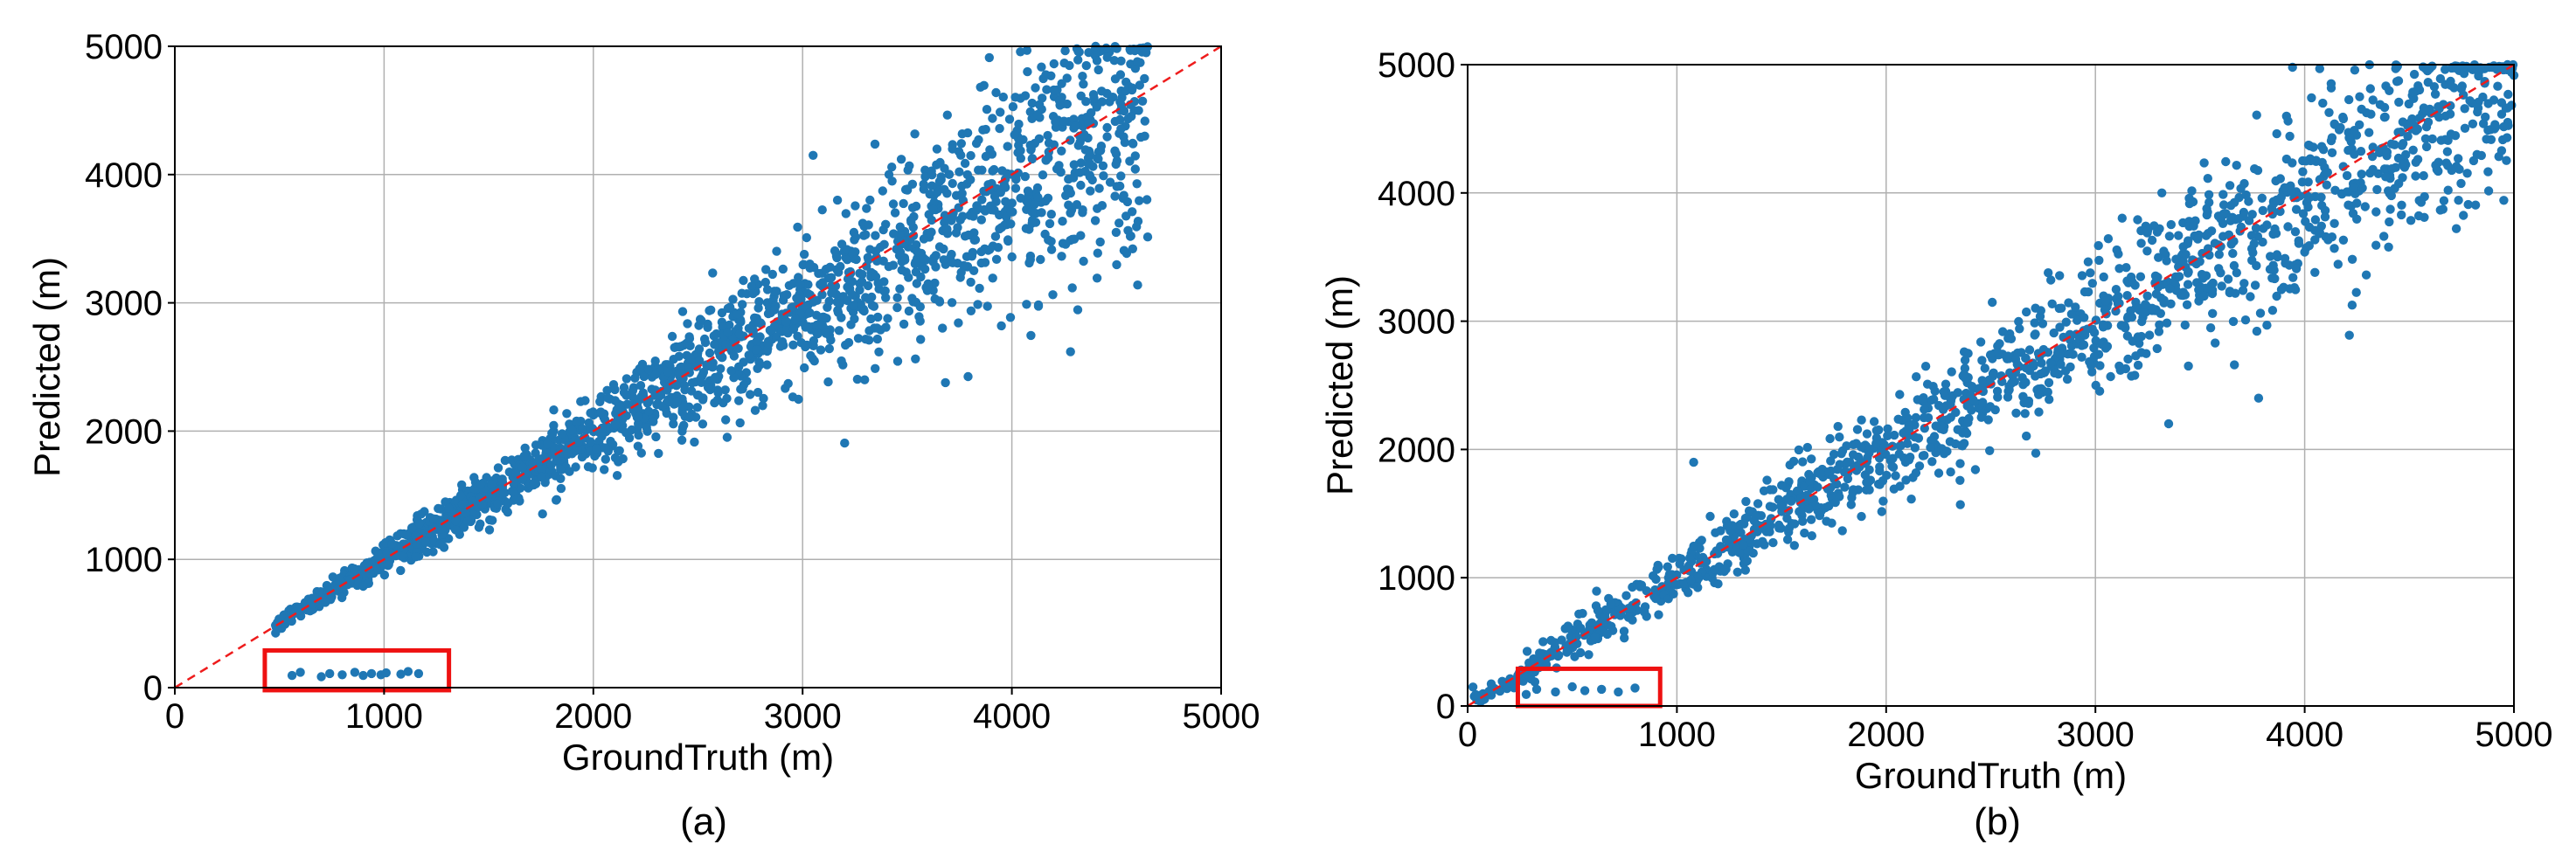 This screenshot has width=2576, height=865. What do you see at coordinates (1445, 707) in the screenshot?
I see `y-tick-label: 0` at bounding box center [1445, 707].